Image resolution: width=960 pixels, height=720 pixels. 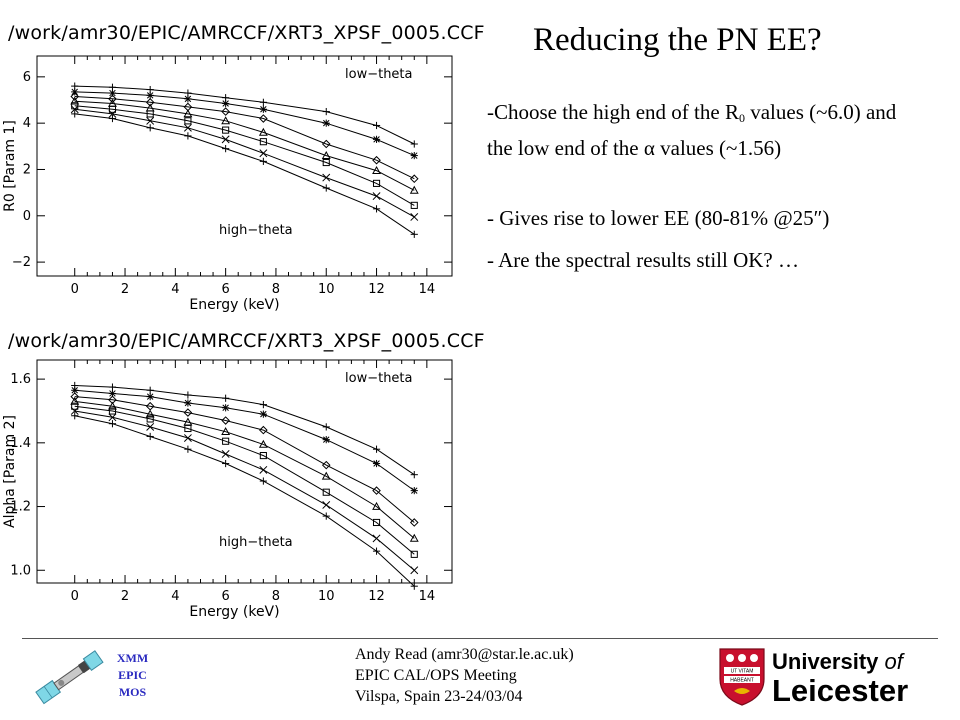 What do you see at coordinates (613, 112) in the screenshot?
I see `bullet-1-text-a: -Choose the high end of the R` at bounding box center [613, 112].